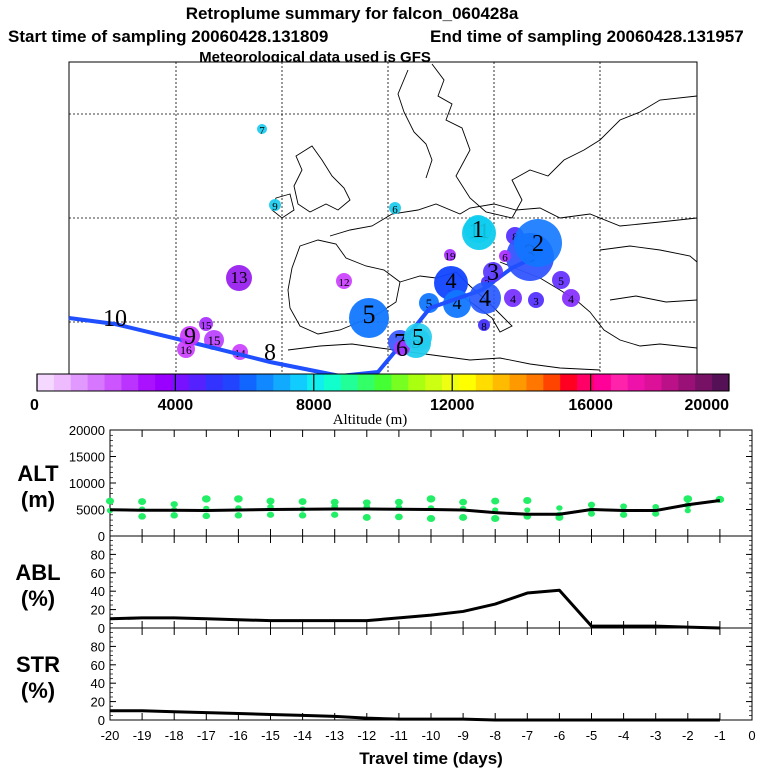 Image resolution: width=768 pixels, height=768 pixels. Describe the element at coordinates (87, 457) in the screenshot. I see `y-tick-label: 15000` at that location.